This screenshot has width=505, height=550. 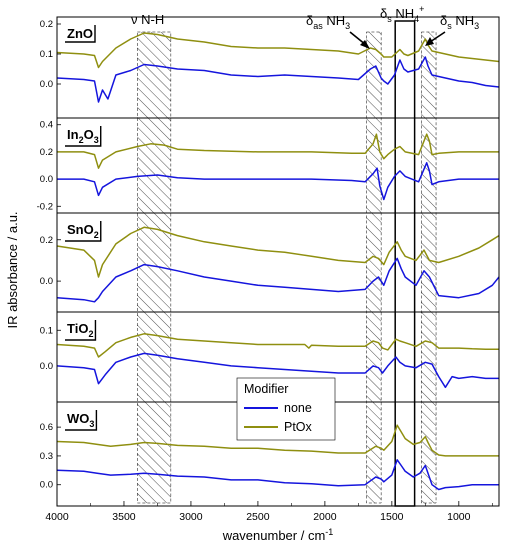 What do you see at coordinates (277, 370) in the screenshot?
I see `series-none-tio` at bounding box center [277, 370].